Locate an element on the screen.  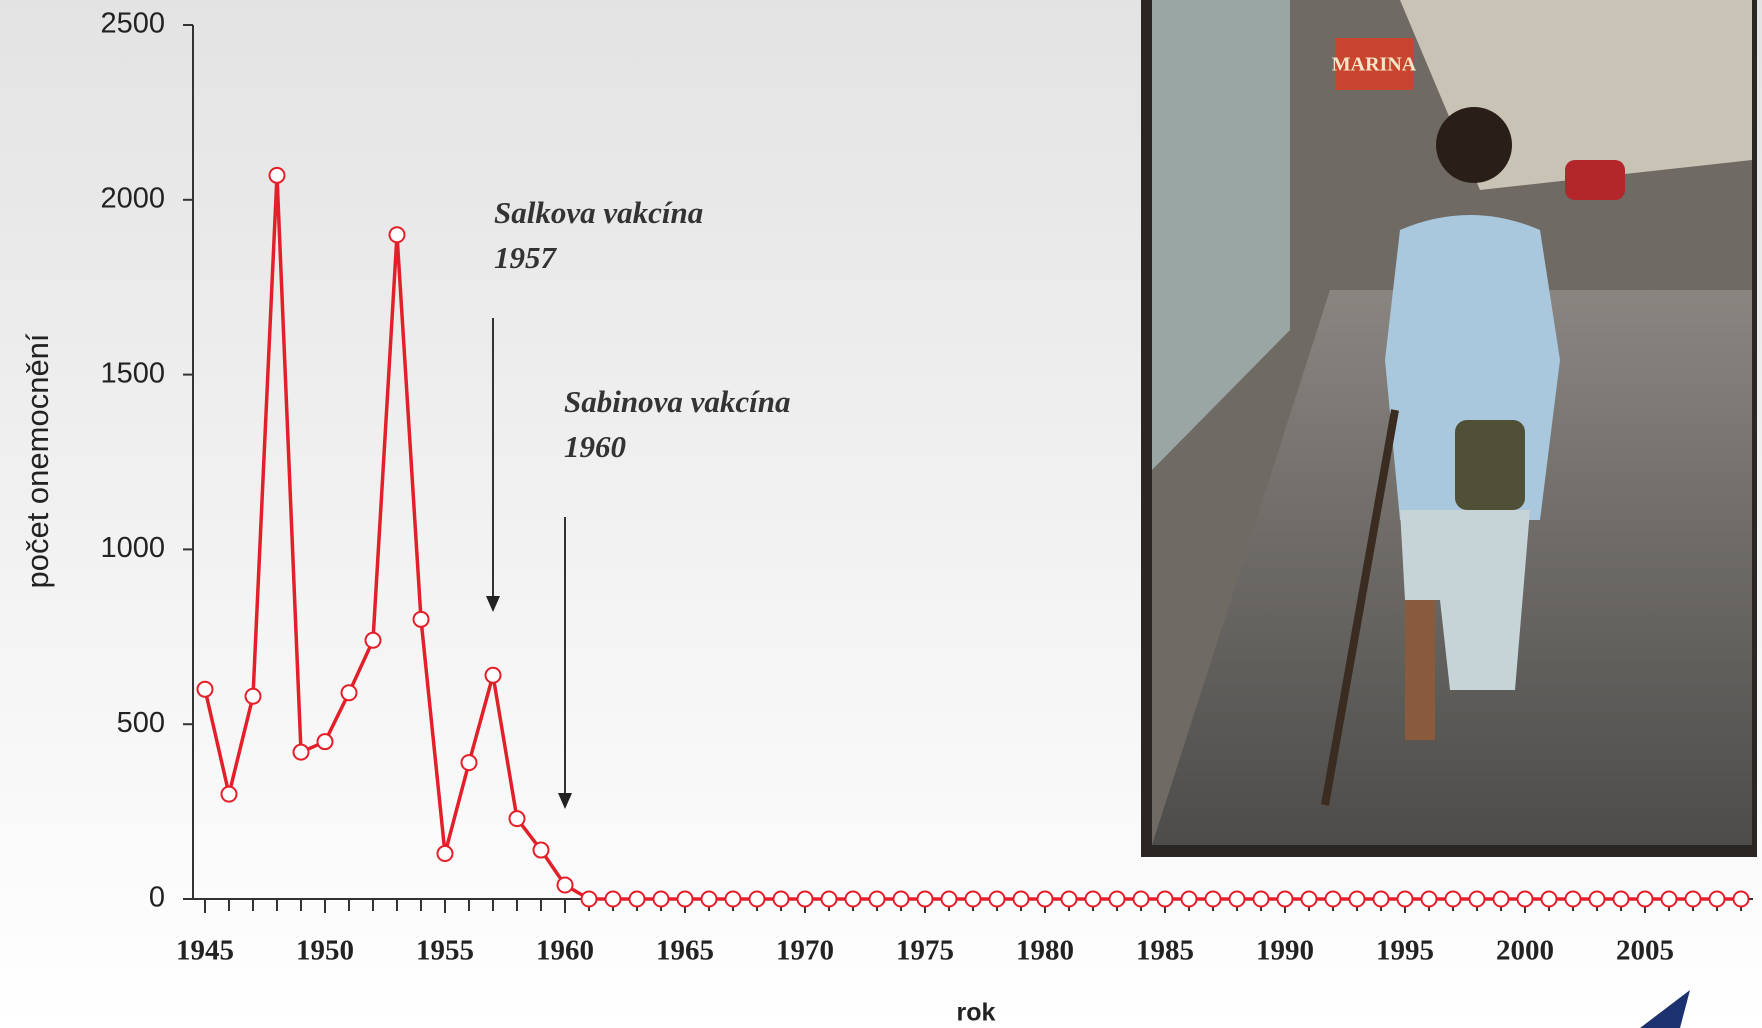
y-tick-label: 0 is located at coordinates (157, 898).